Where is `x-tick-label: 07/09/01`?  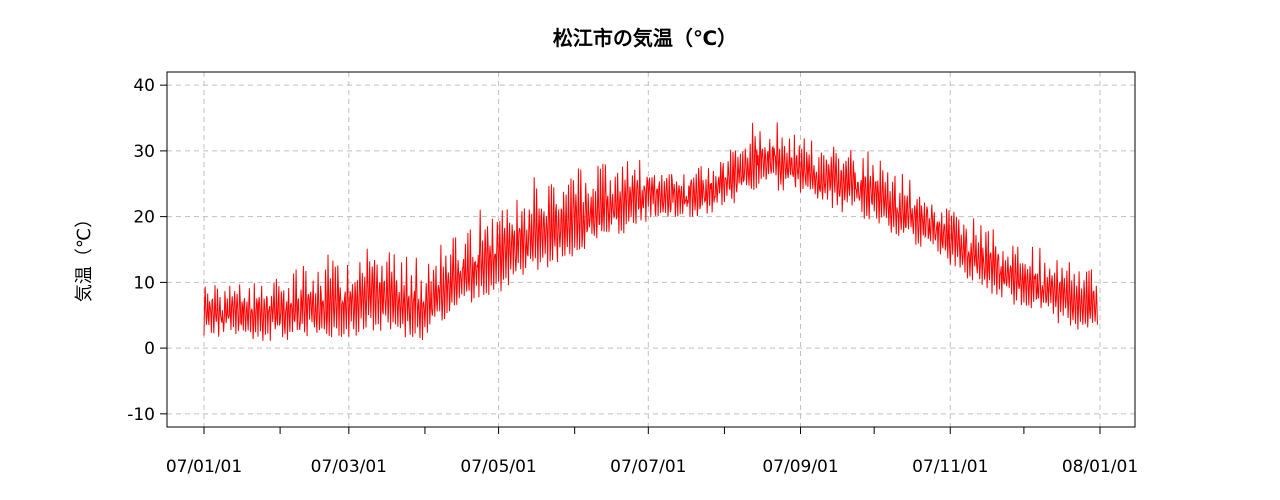
x-tick-label: 07/09/01 is located at coordinates (800, 467).